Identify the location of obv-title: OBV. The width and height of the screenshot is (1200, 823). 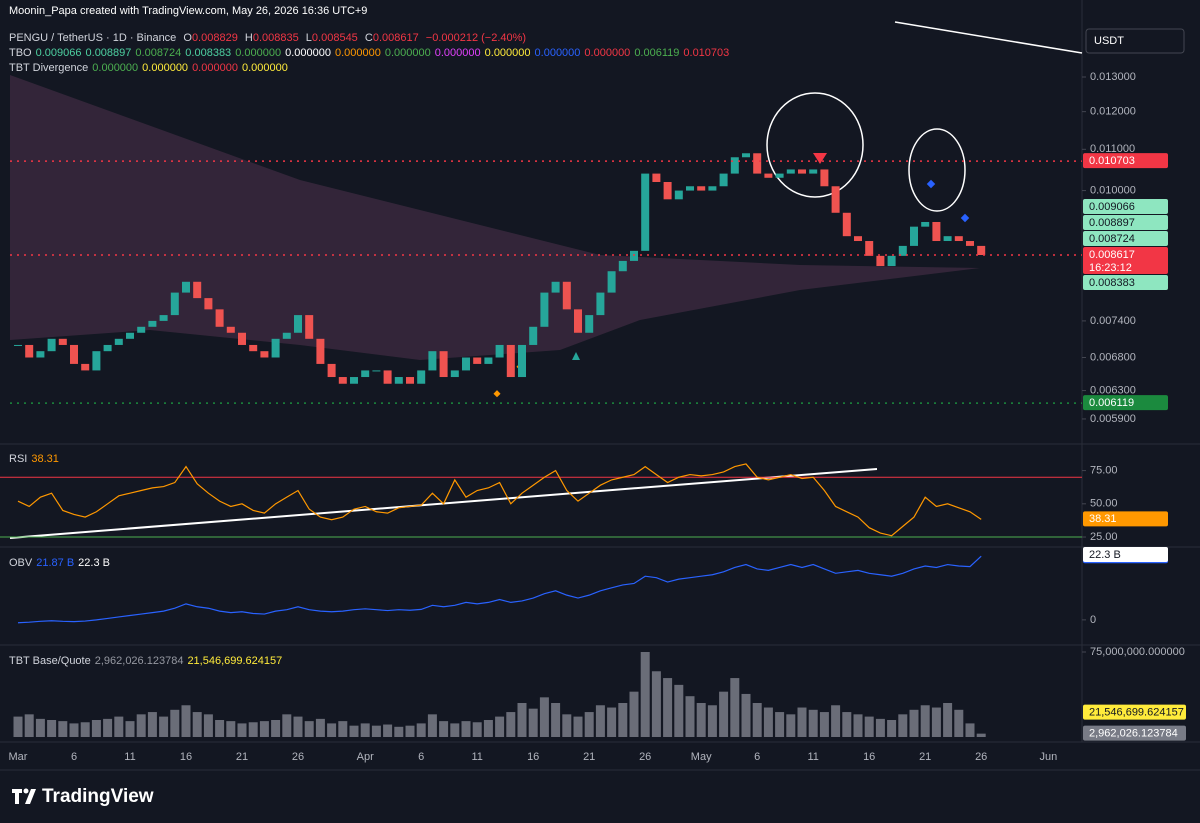
(21, 563).